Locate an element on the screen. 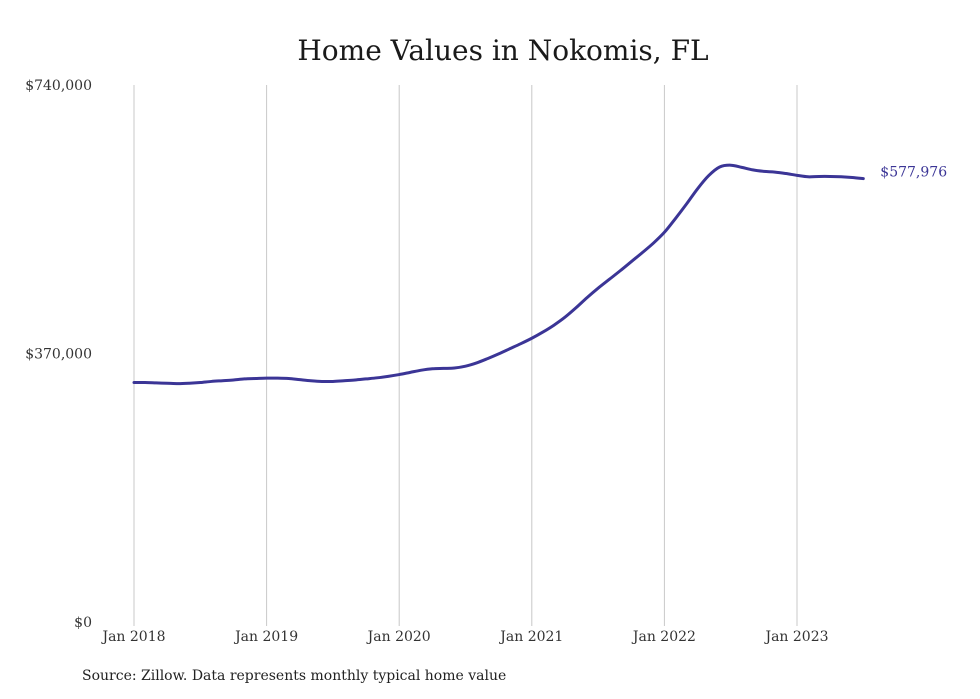 This screenshot has height=699, width=980. y-axis: $0 $370,000 $740,000 is located at coordinates (58, 354).